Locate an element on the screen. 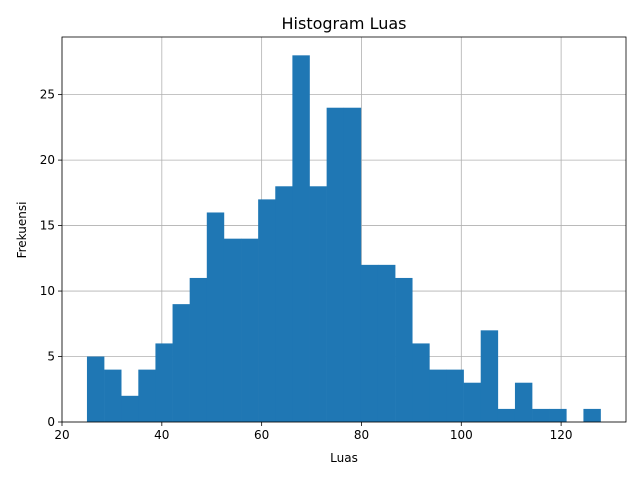  x-tick-label: 80 is located at coordinates (361, 435).